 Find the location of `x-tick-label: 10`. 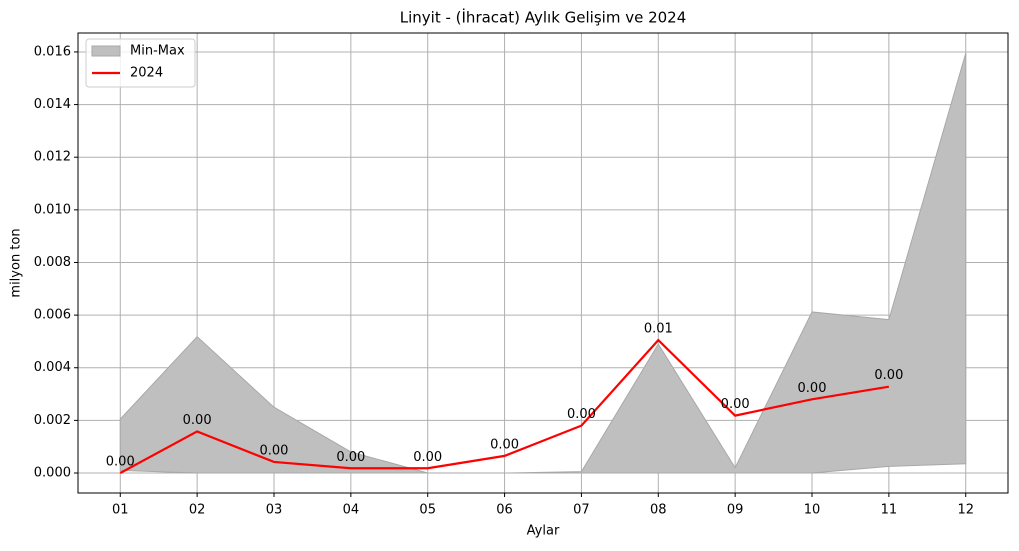

x-tick-label: 10 is located at coordinates (812, 510).